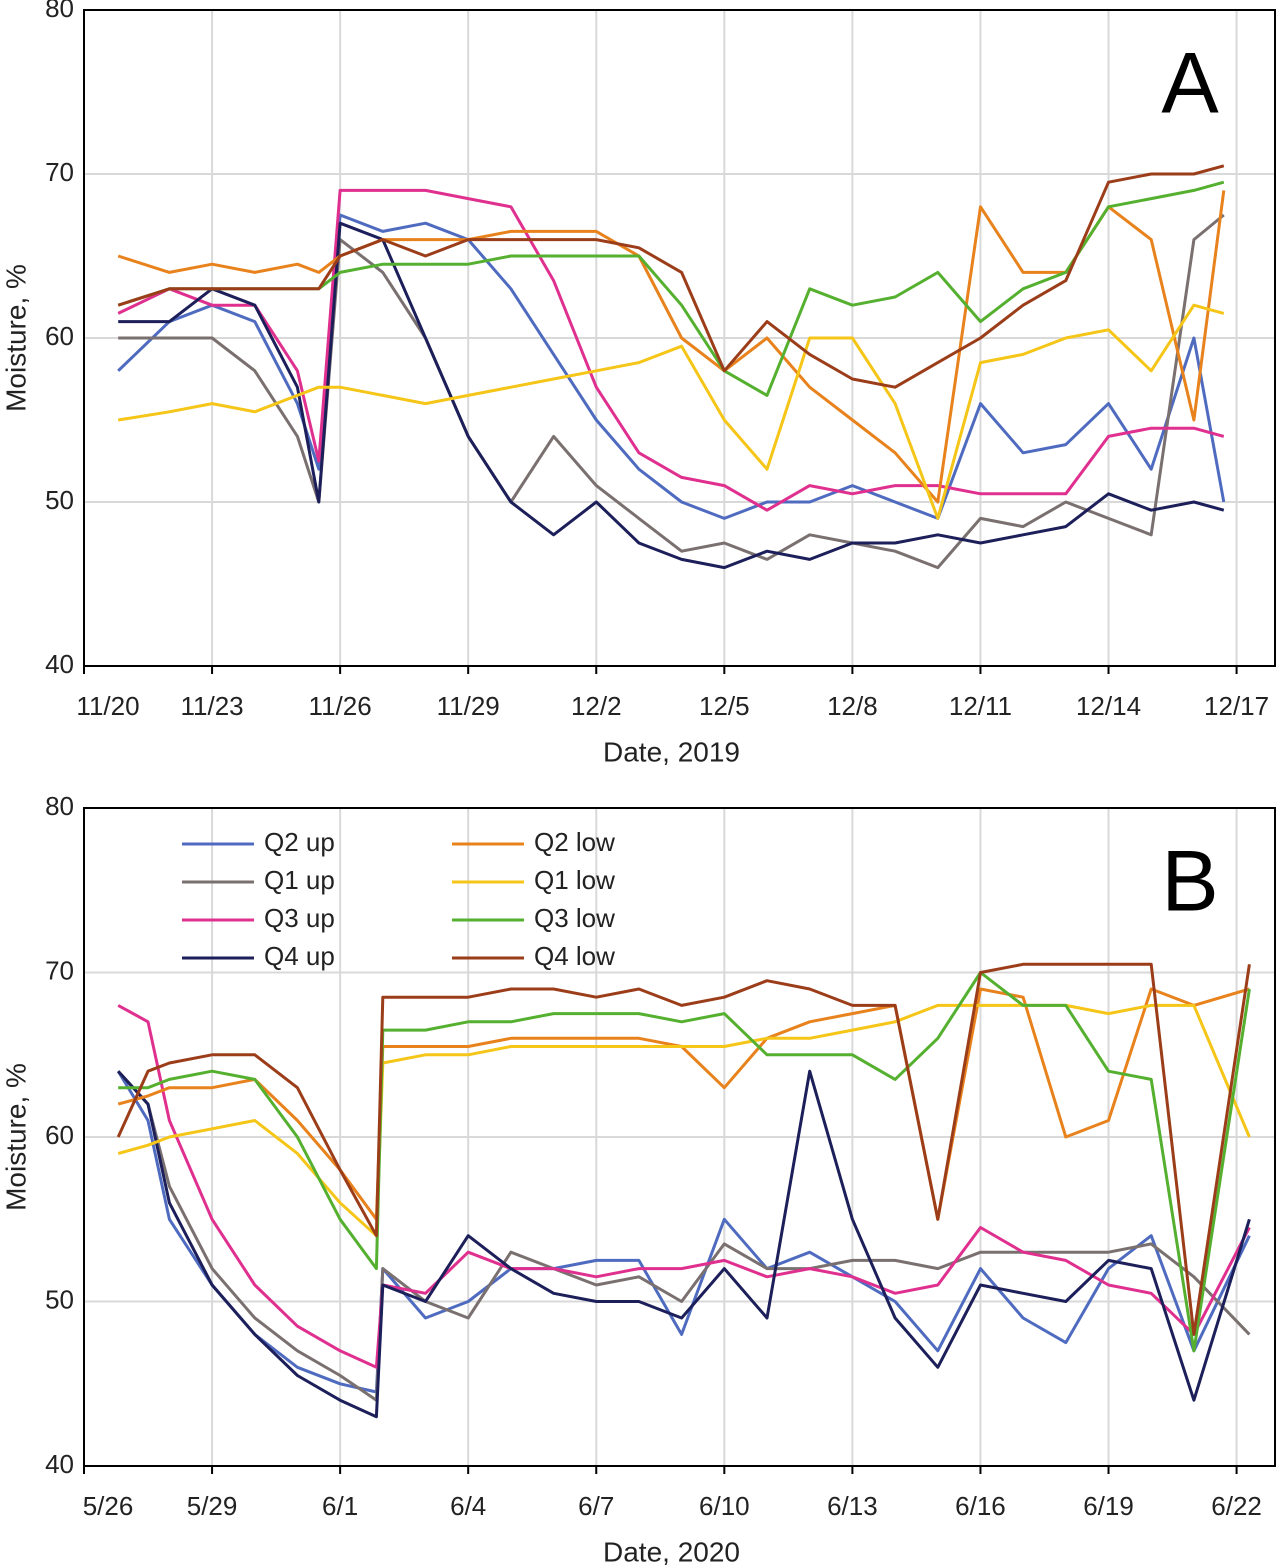  Describe the element at coordinates (852, 1506) in the screenshot. I see `x-tick-label: 6/13` at that location.